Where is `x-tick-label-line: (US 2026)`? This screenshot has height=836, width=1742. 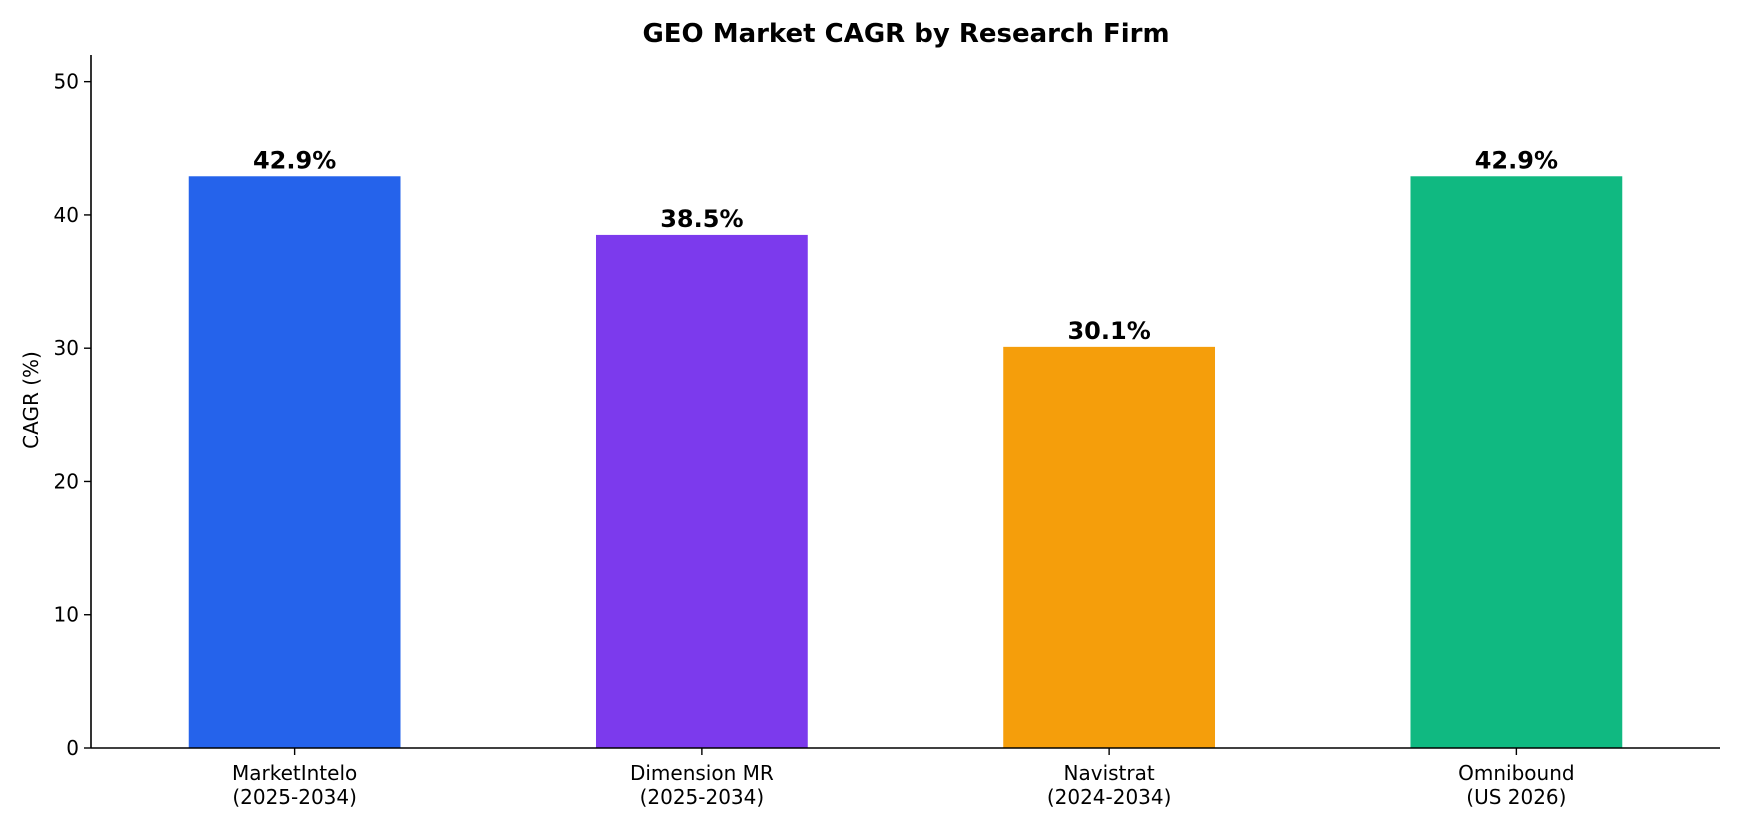
x-tick-label-line: (US 2026) is located at coordinates (1516, 797).